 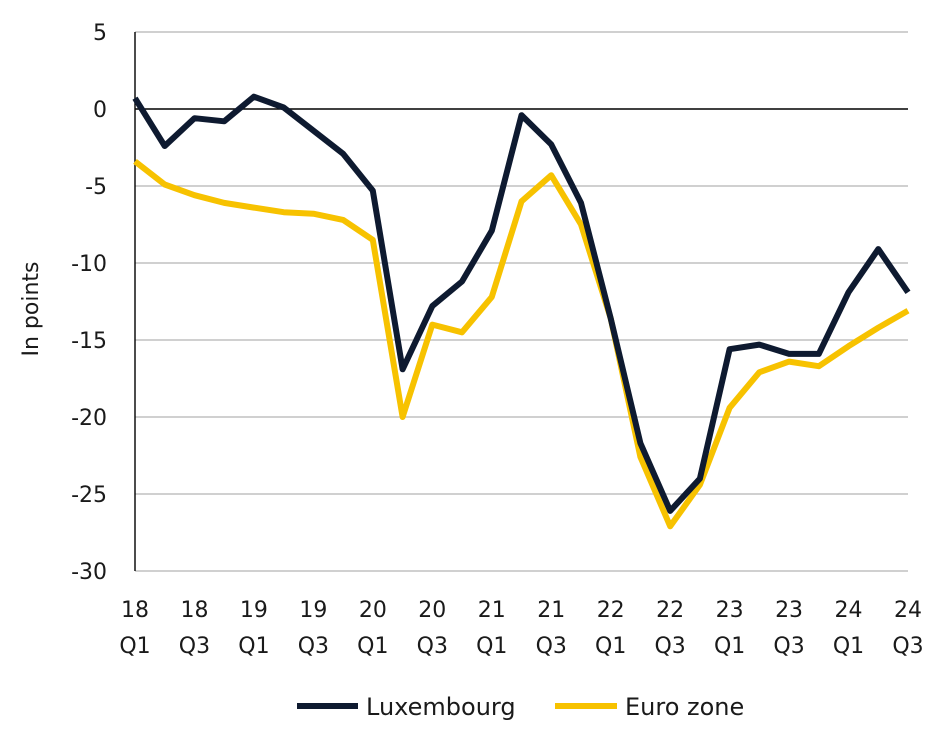 What do you see at coordinates (684, 707) in the screenshot?
I see `legend-label: Euro zone` at bounding box center [684, 707].